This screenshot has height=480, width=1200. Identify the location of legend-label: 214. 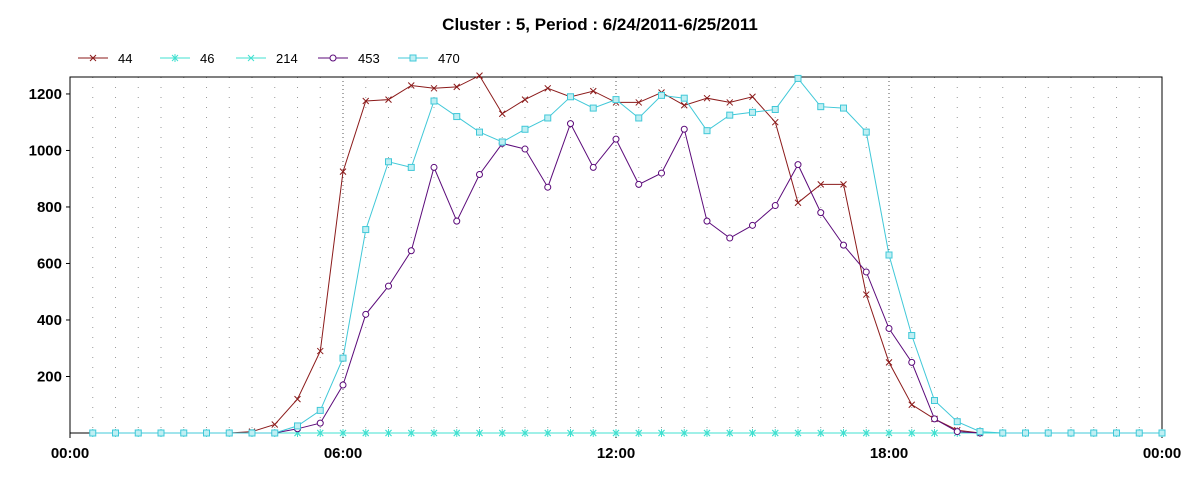
(287, 58).